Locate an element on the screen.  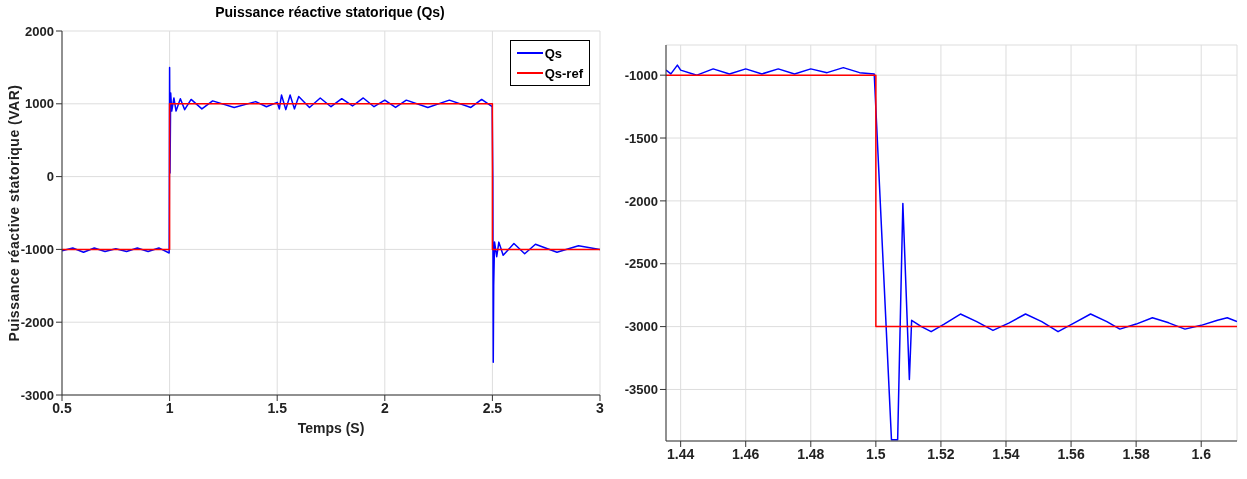
x-tick-label: 1.54 is located at coordinates (1006, 453).